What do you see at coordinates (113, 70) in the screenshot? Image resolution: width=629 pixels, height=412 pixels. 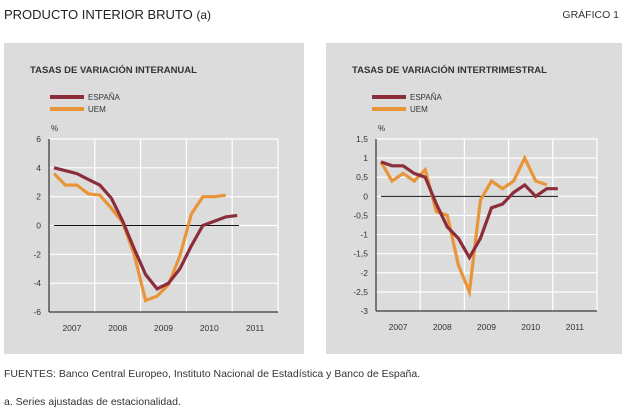 I see `chart-title: TASAS DE VARIACIÓN INTERANUAL` at bounding box center [113, 70].